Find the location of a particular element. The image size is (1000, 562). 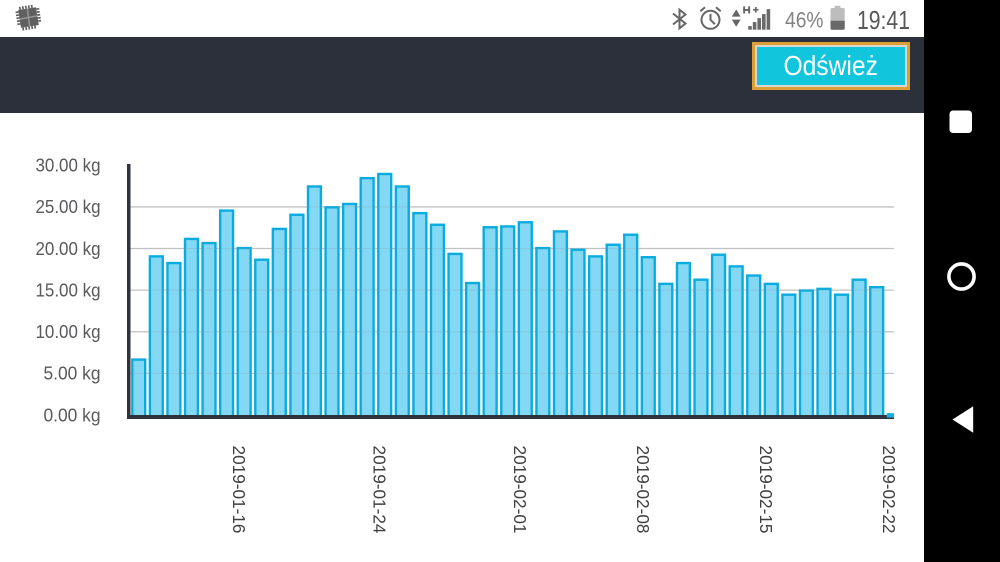

svg-text: 10.00 kg is located at coordinates (68, 332).